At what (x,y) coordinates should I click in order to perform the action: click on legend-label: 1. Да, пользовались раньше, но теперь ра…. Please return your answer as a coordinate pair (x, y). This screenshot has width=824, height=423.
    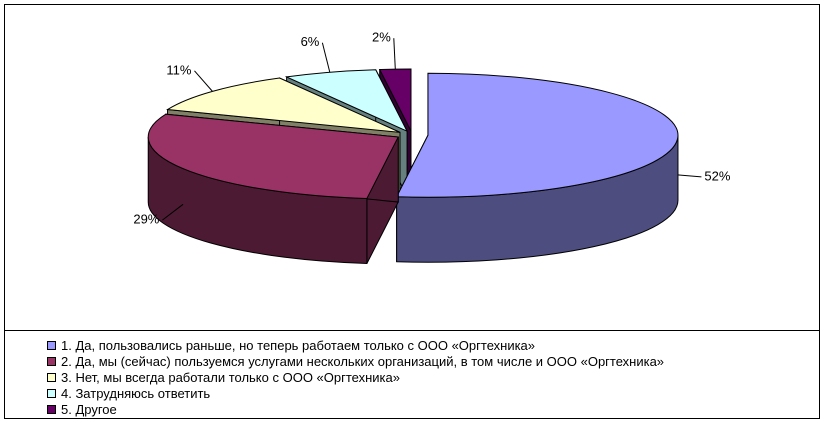
    Looking at the image, I should click on (298, 345).